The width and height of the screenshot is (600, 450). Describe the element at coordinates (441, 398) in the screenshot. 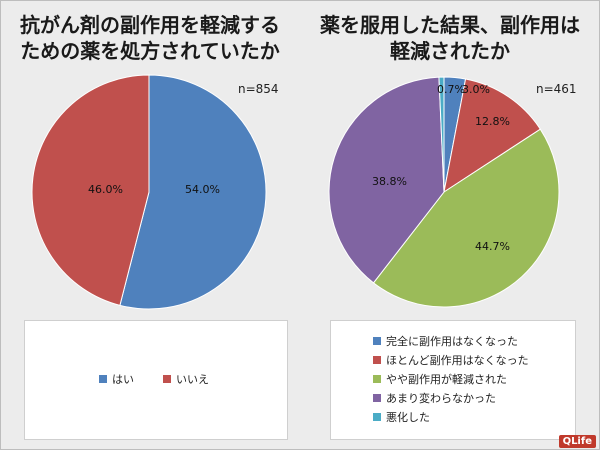

I see `right-legend-label-3: あまり変わらなかった` at that location.